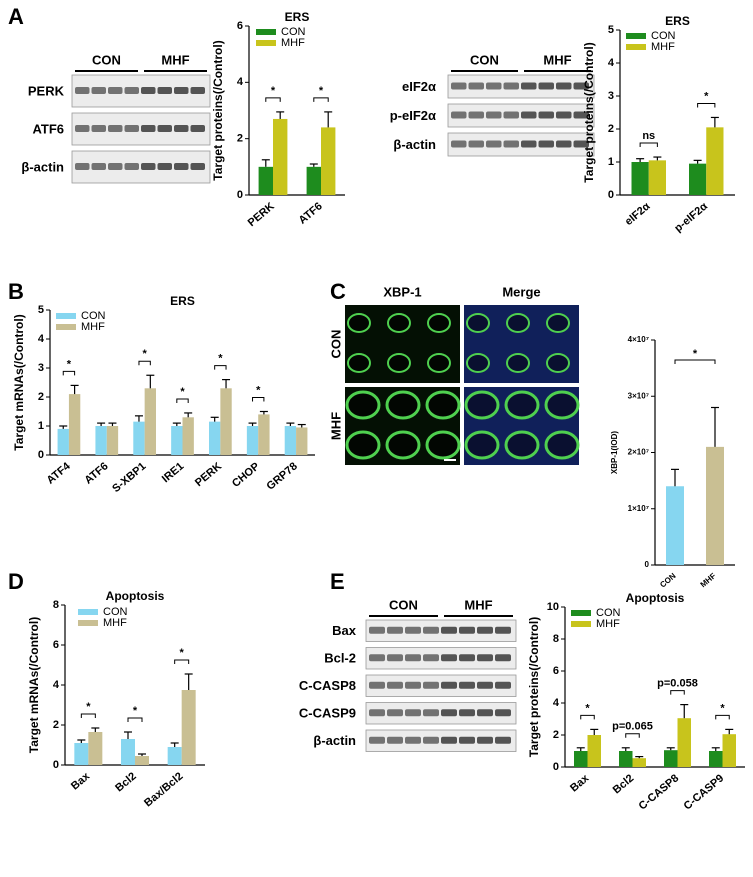  I want to click on legend-label: CON, so click(115, 612).